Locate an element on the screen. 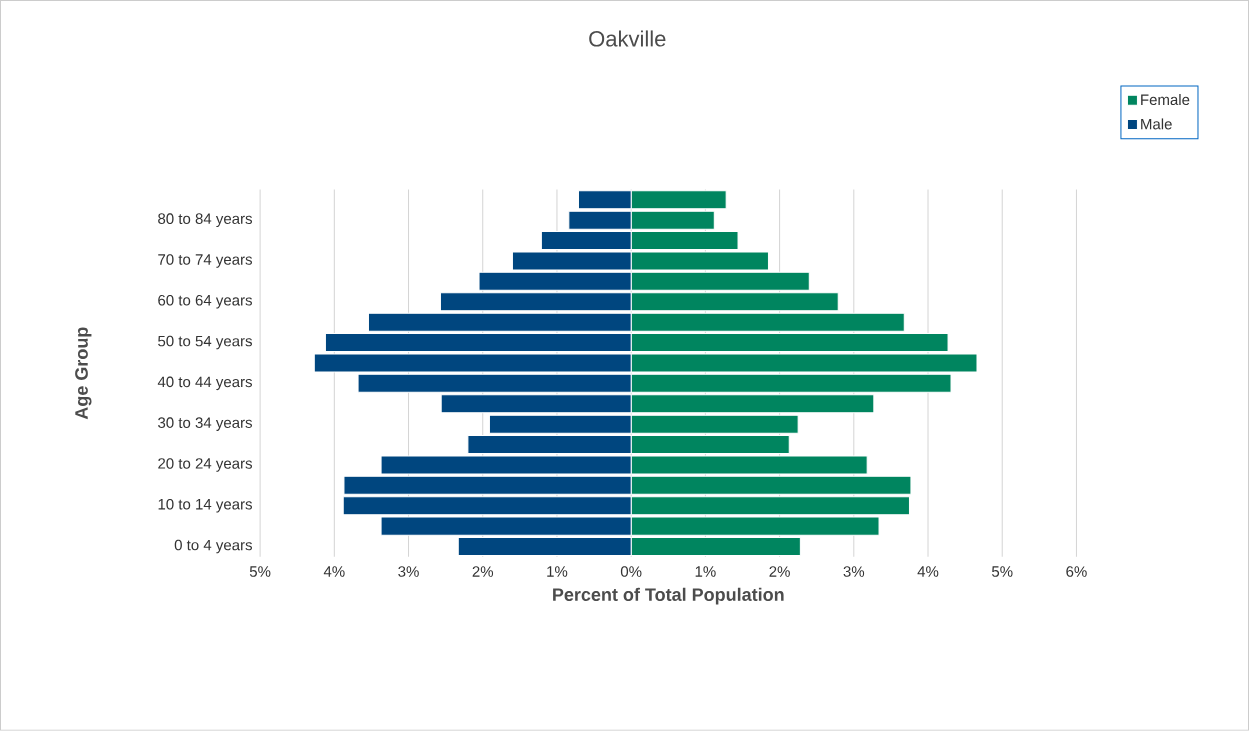 The image size is (1249, 731). legend-label: Male is located at coordinates (1156, 124).